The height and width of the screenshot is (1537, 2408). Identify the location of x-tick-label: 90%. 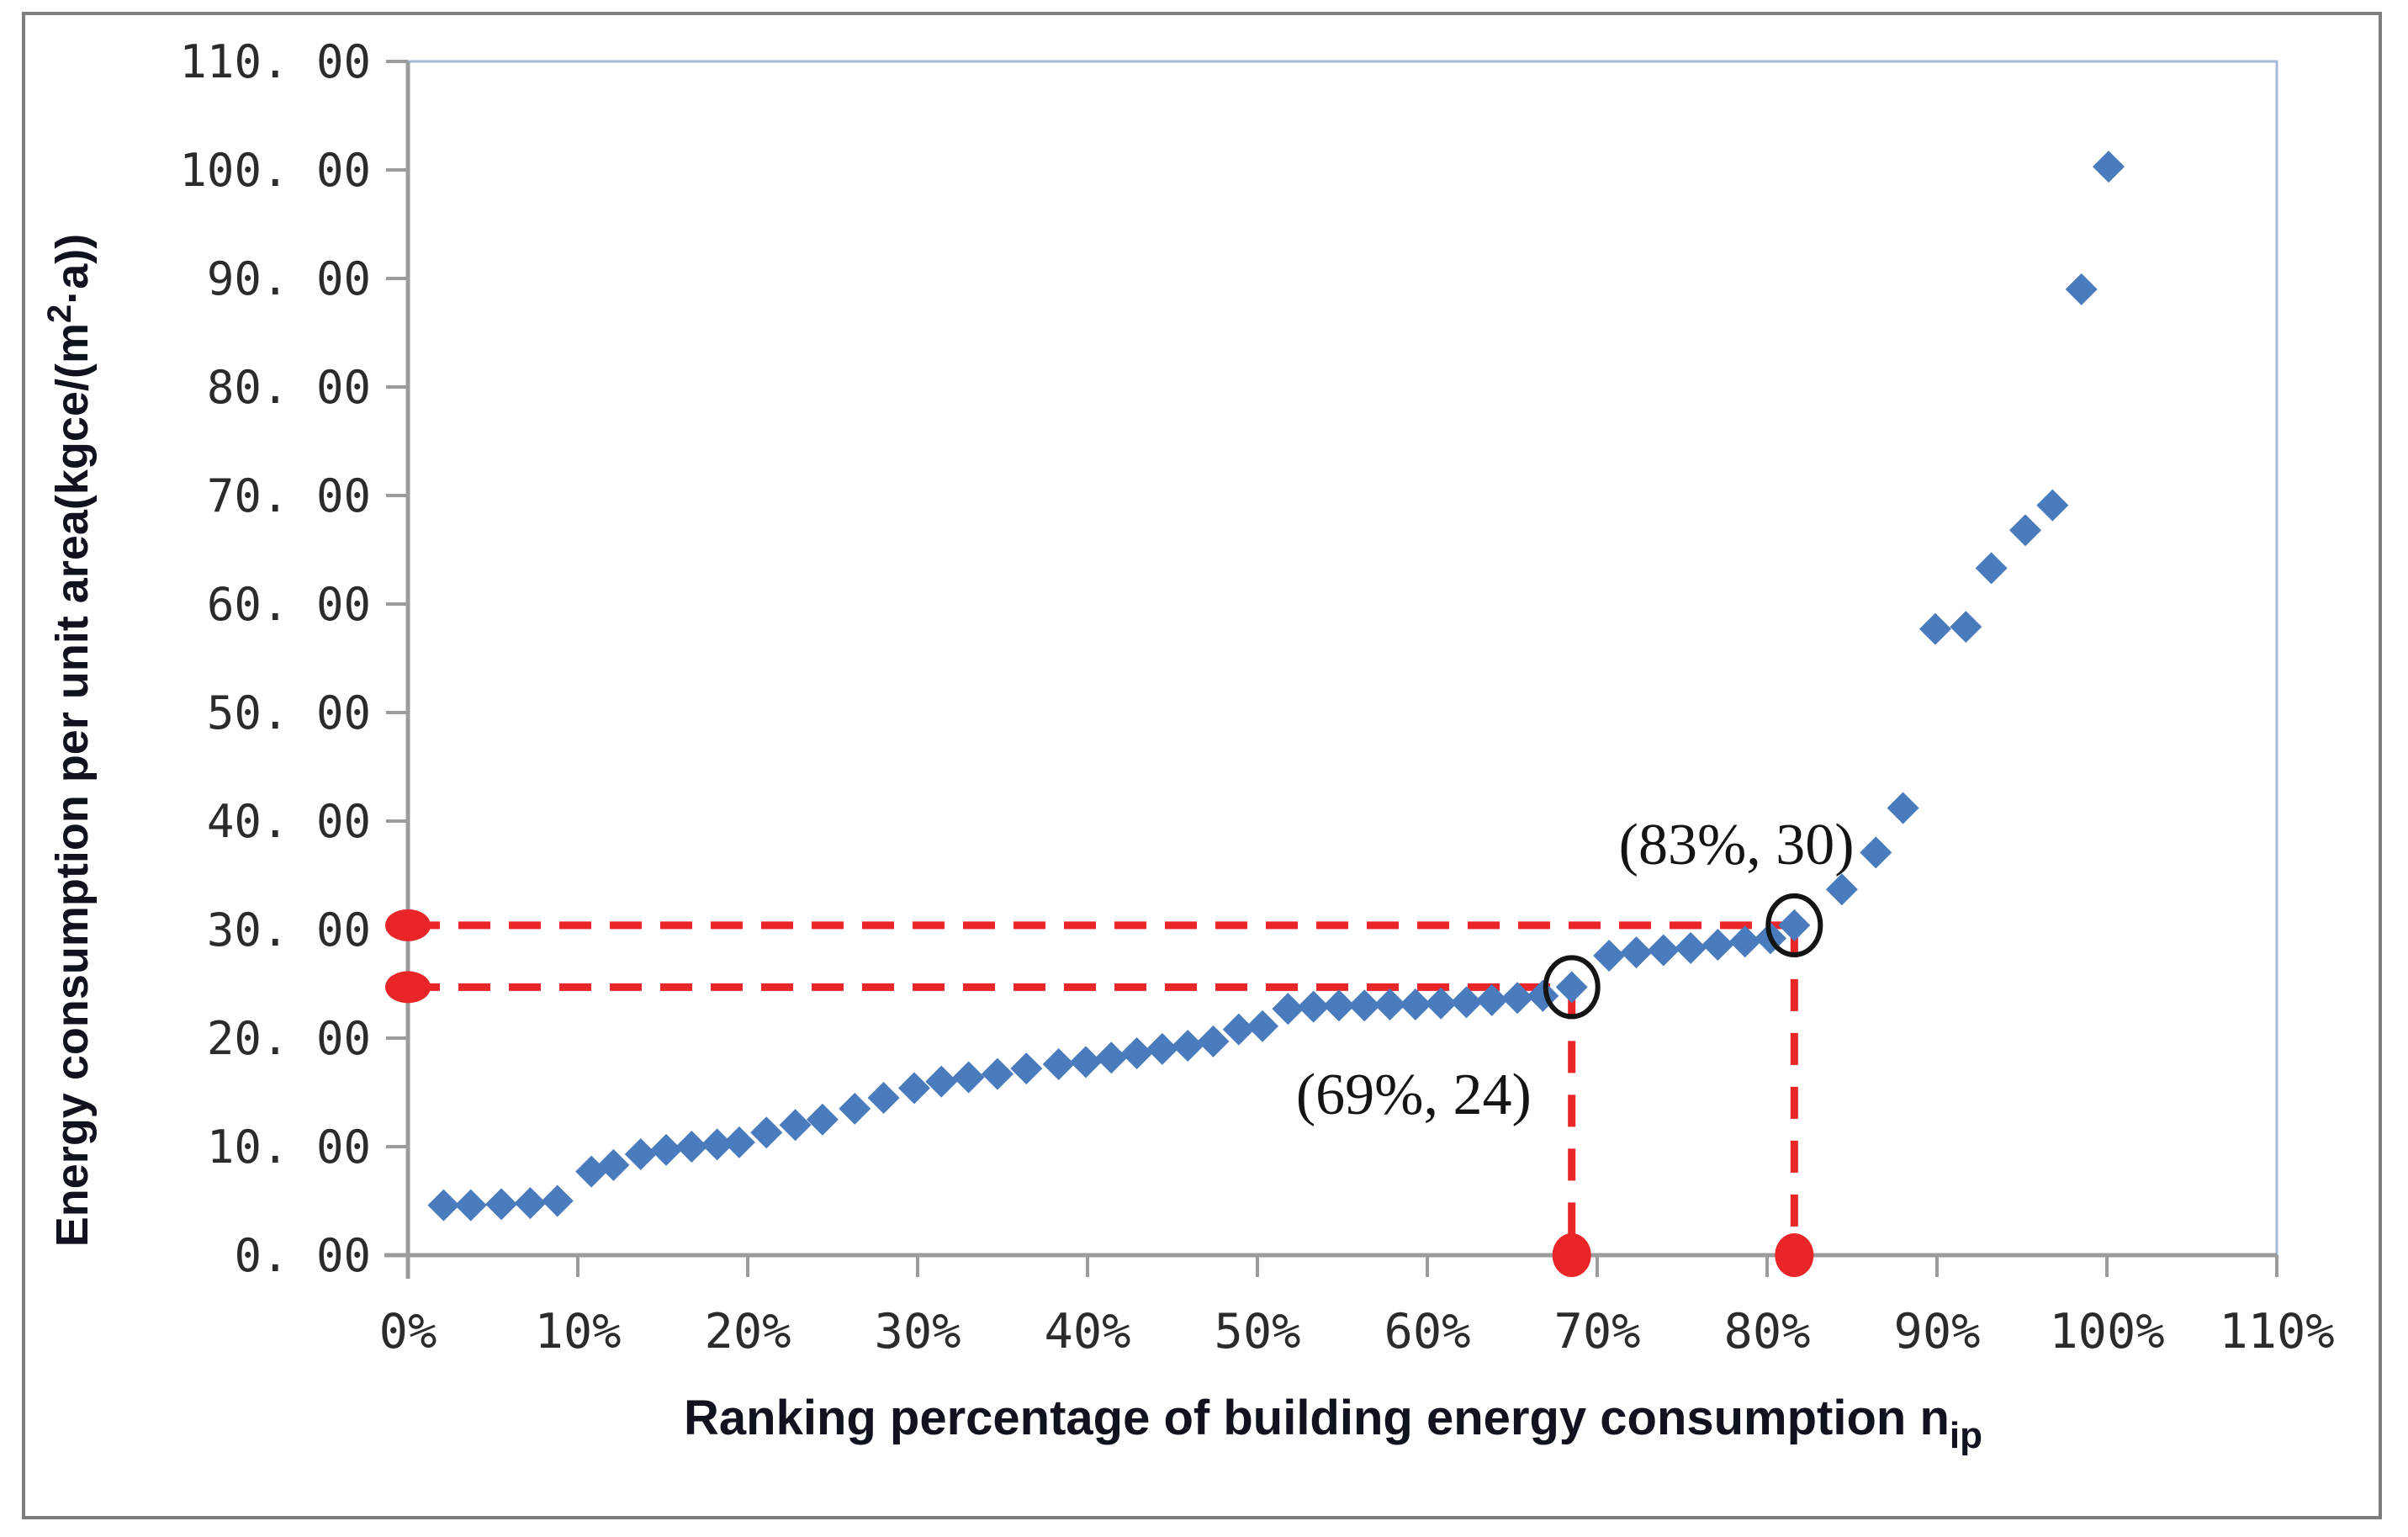
(1937, 1331).